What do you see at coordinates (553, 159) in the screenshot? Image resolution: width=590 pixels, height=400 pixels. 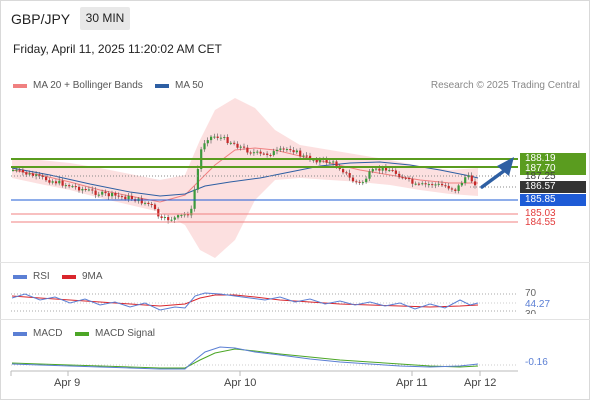 I see `price-badge-188-19: 188.19` at bounding box center [553, 159].